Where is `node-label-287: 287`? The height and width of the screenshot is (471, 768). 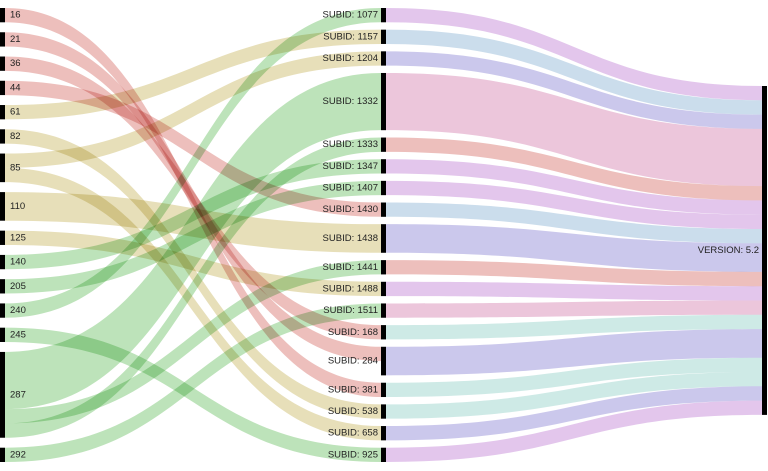
node-label-287: 287 is located at coordinates (18, 394).